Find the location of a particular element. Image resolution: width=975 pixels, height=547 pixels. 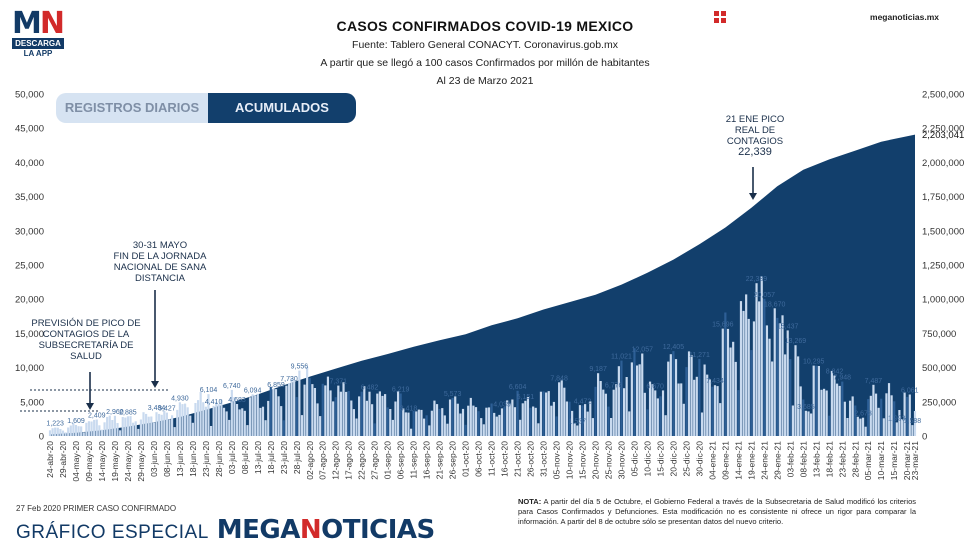

left-axis-tick: 50,000 is located at coordinates (29, 95).